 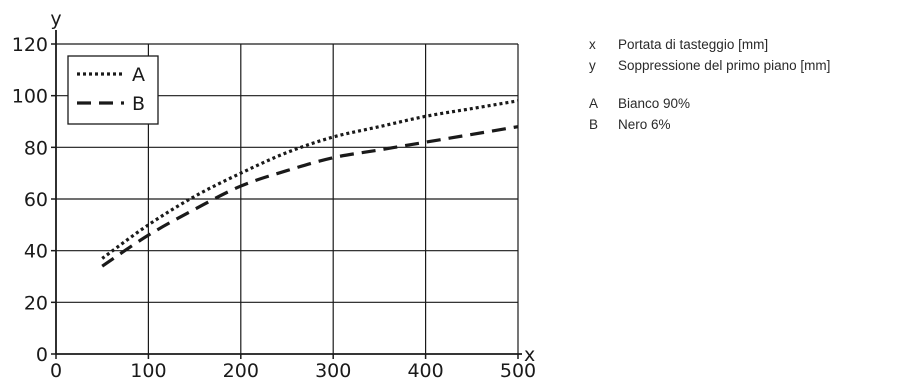 I want to click on key-symbol: x, so click(x=592, y=44).